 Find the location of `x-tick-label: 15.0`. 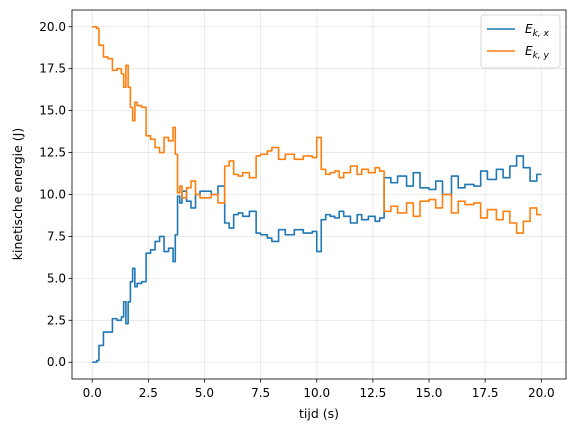

x-tick-label: 15.0 is located at coordinates (429, 393).